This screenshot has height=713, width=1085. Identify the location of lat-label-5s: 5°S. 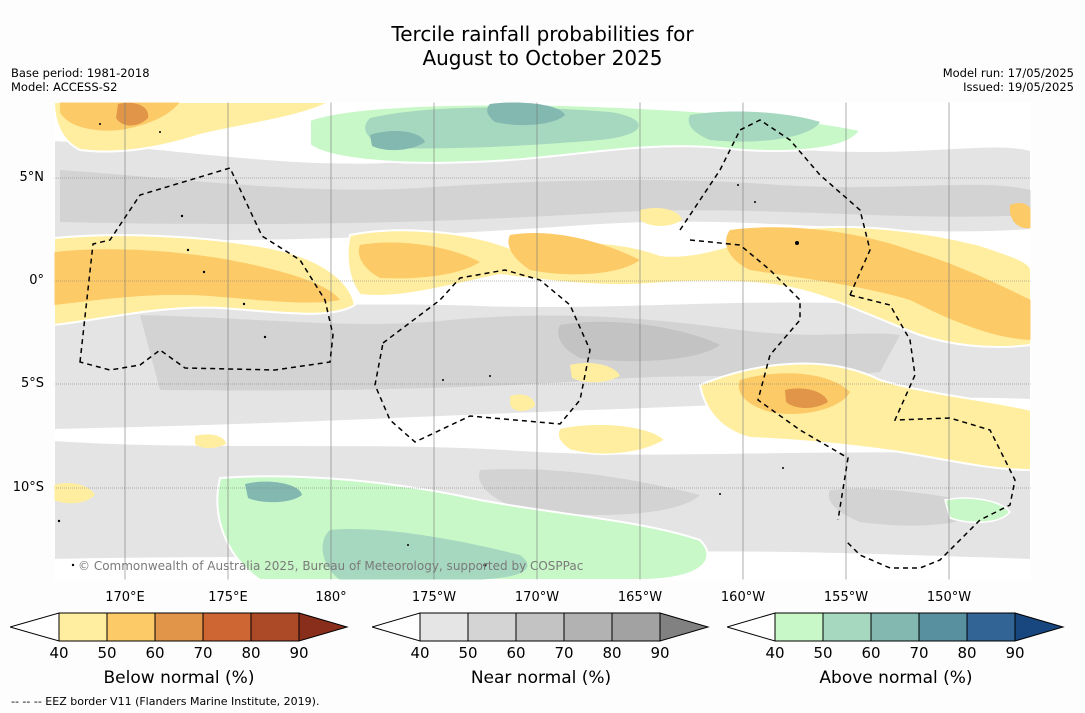
(32, 383).